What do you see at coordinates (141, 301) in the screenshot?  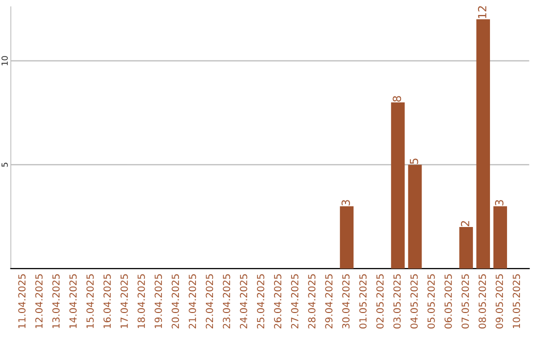 I see `x-tick-label: 18.04.2025` at bounding box center [141, 301].